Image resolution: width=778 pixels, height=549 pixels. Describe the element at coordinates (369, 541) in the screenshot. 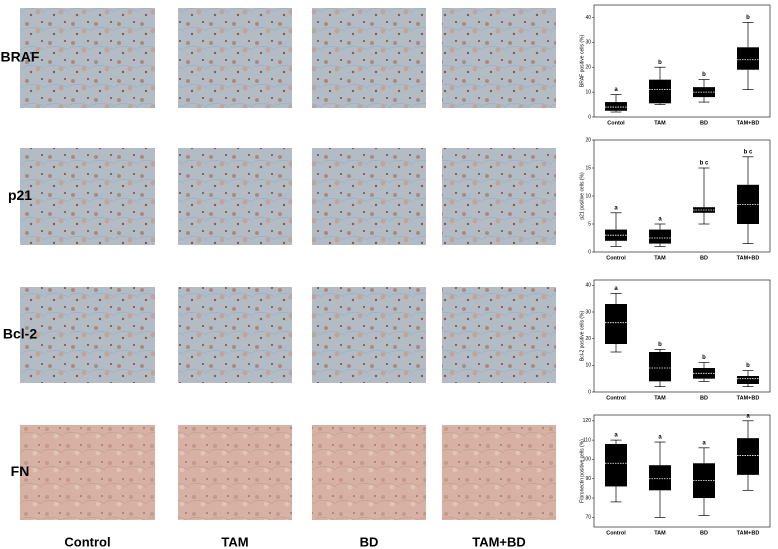

I see `column-label: BD` at that location.